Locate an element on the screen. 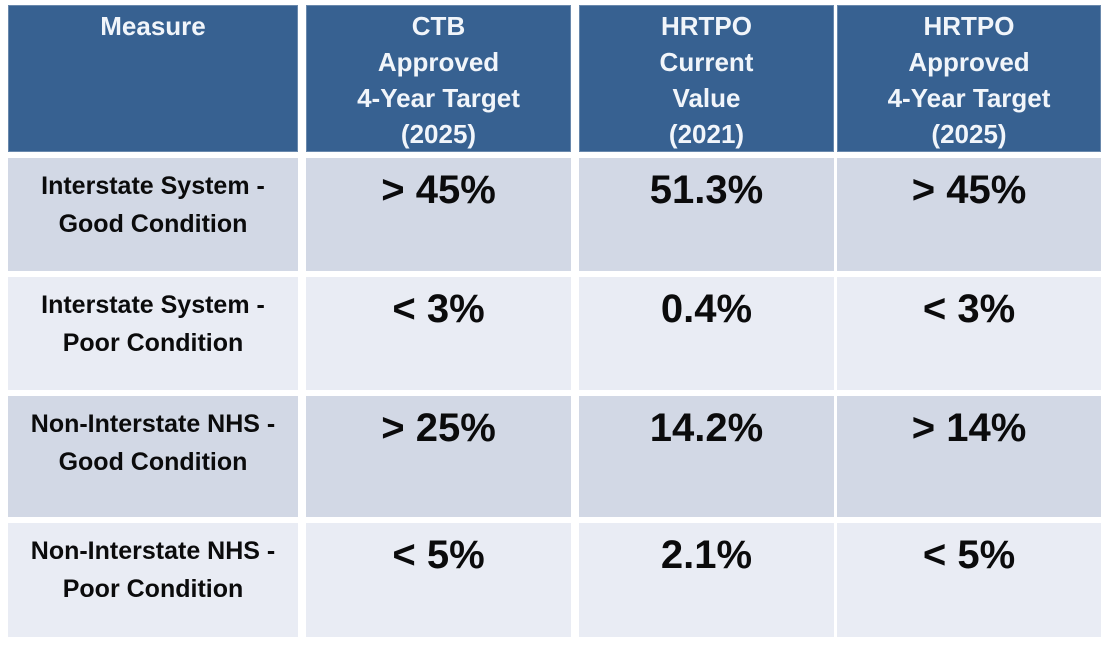 The image size is (1107, 646). cell-hrtpo-current-interstate-poor: 0.4% is located at coordinates (706, 333).